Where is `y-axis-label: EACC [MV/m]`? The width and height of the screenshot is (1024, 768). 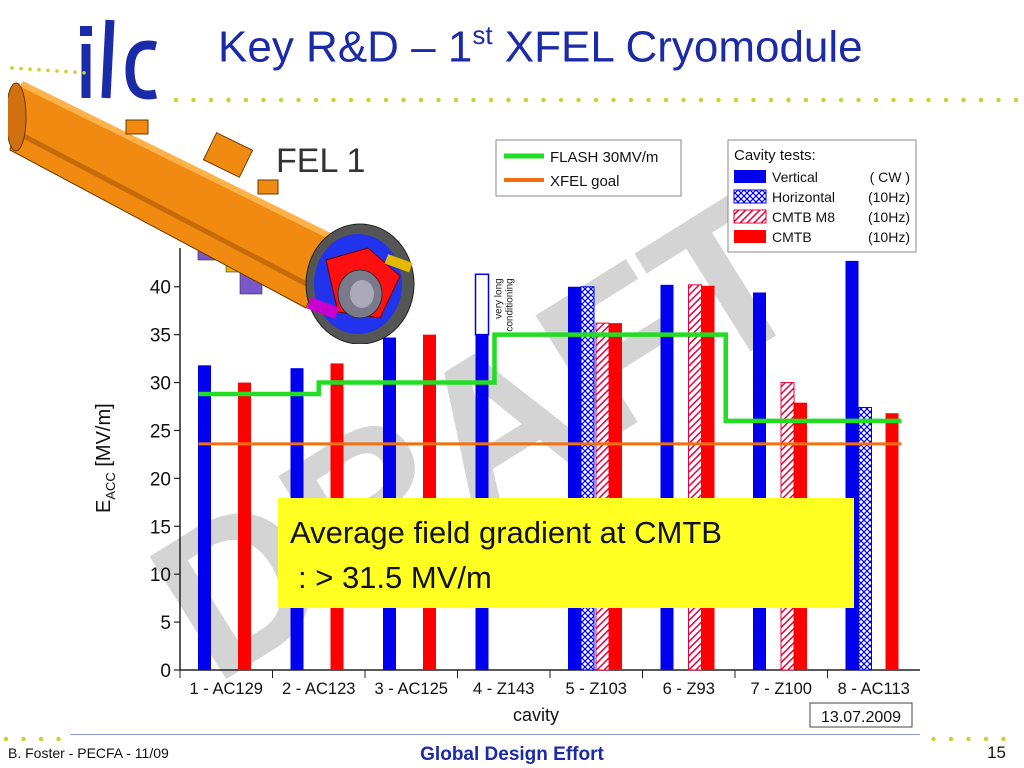 y-axis-label: EACC [MV/m] is located at coordinates (105, 458).